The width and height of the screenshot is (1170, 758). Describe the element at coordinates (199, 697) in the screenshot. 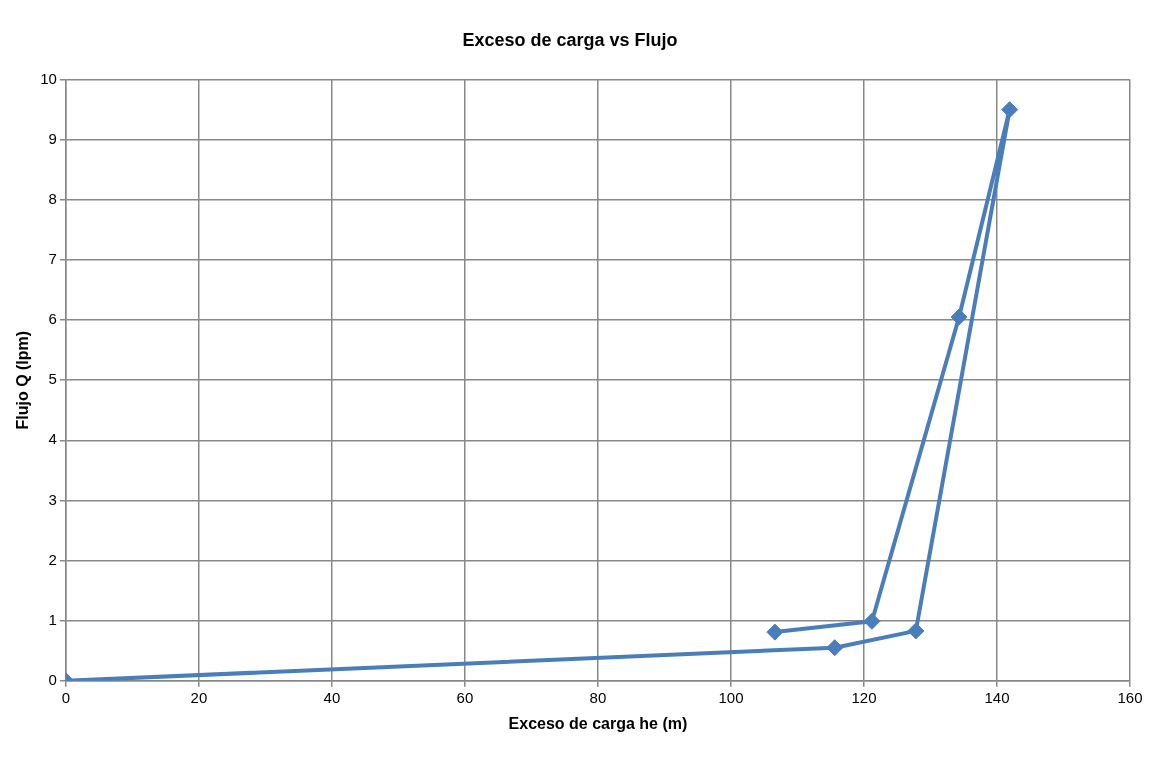

I see `x-tick-label: 20` at that location.